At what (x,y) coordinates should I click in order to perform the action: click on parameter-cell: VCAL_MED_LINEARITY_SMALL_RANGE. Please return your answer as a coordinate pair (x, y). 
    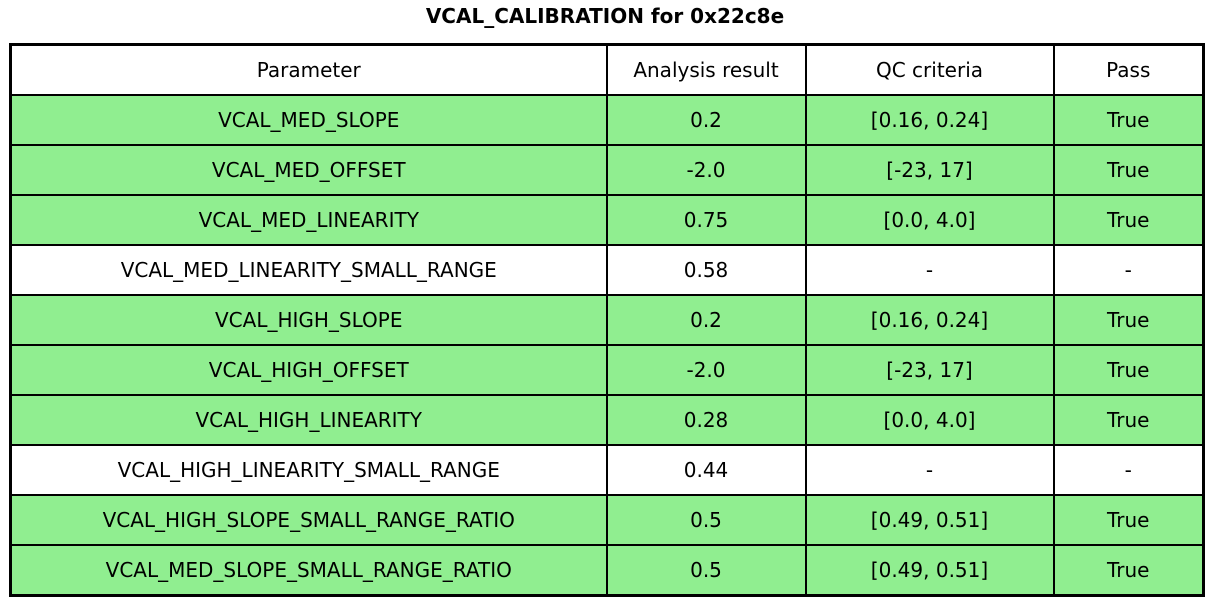
    Looking at the image, I should click on (308, 270).